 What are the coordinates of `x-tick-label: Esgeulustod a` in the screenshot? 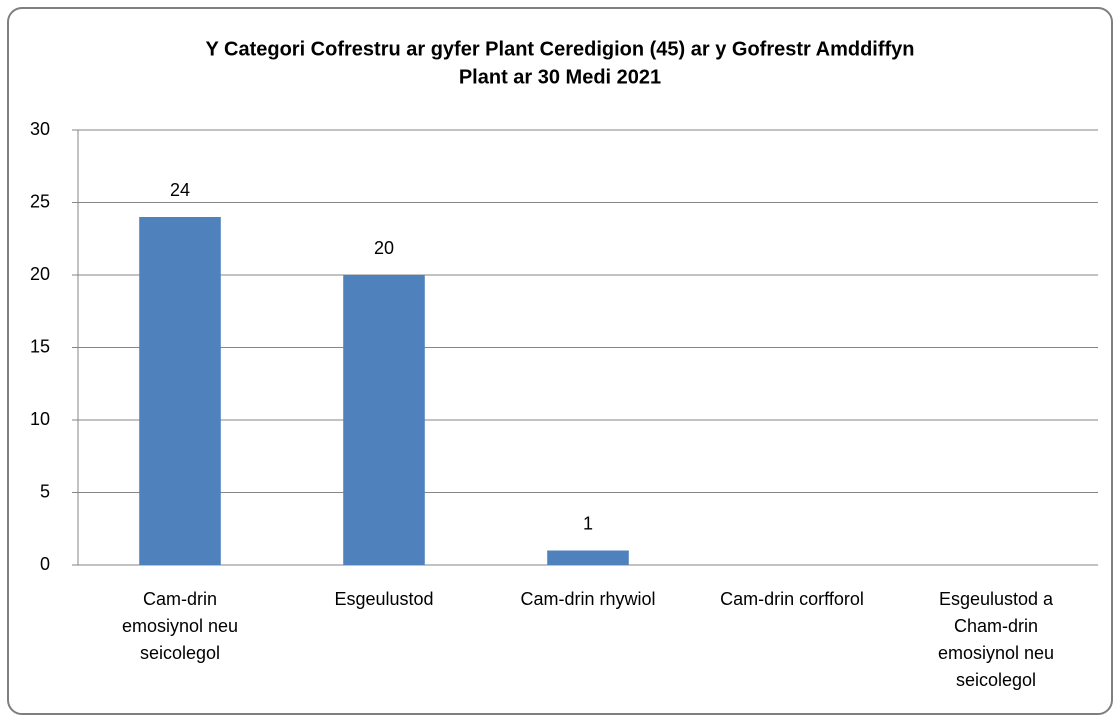 It's located at (996, 599).